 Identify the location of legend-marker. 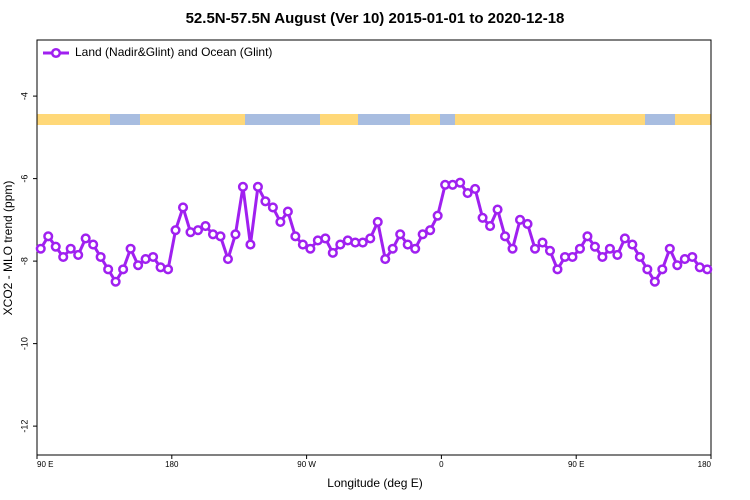
(56, 53).